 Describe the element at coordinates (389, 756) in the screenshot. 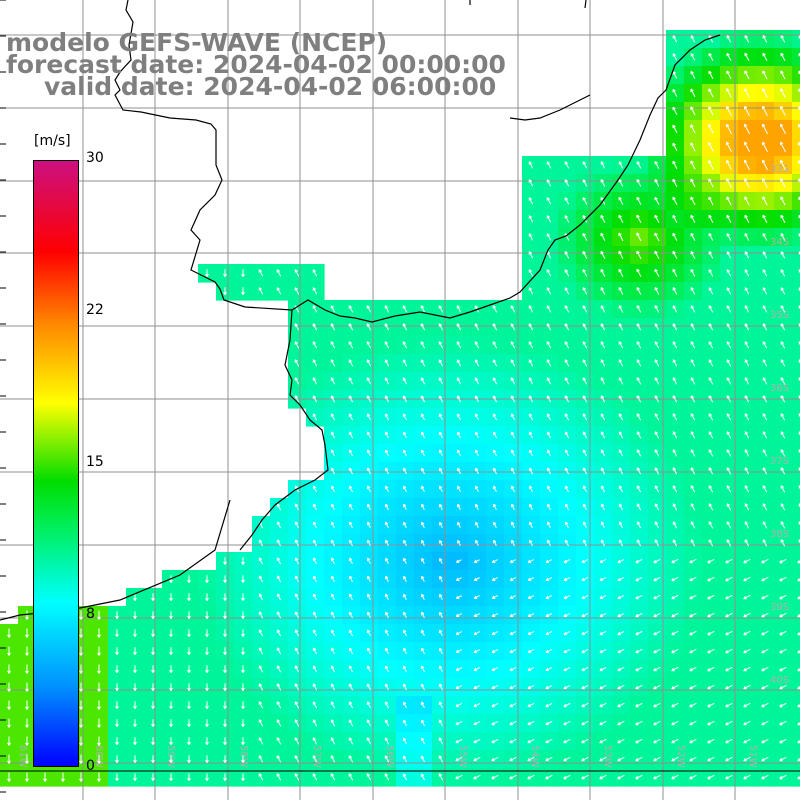

I see `longitude-label: 56W` at that location.